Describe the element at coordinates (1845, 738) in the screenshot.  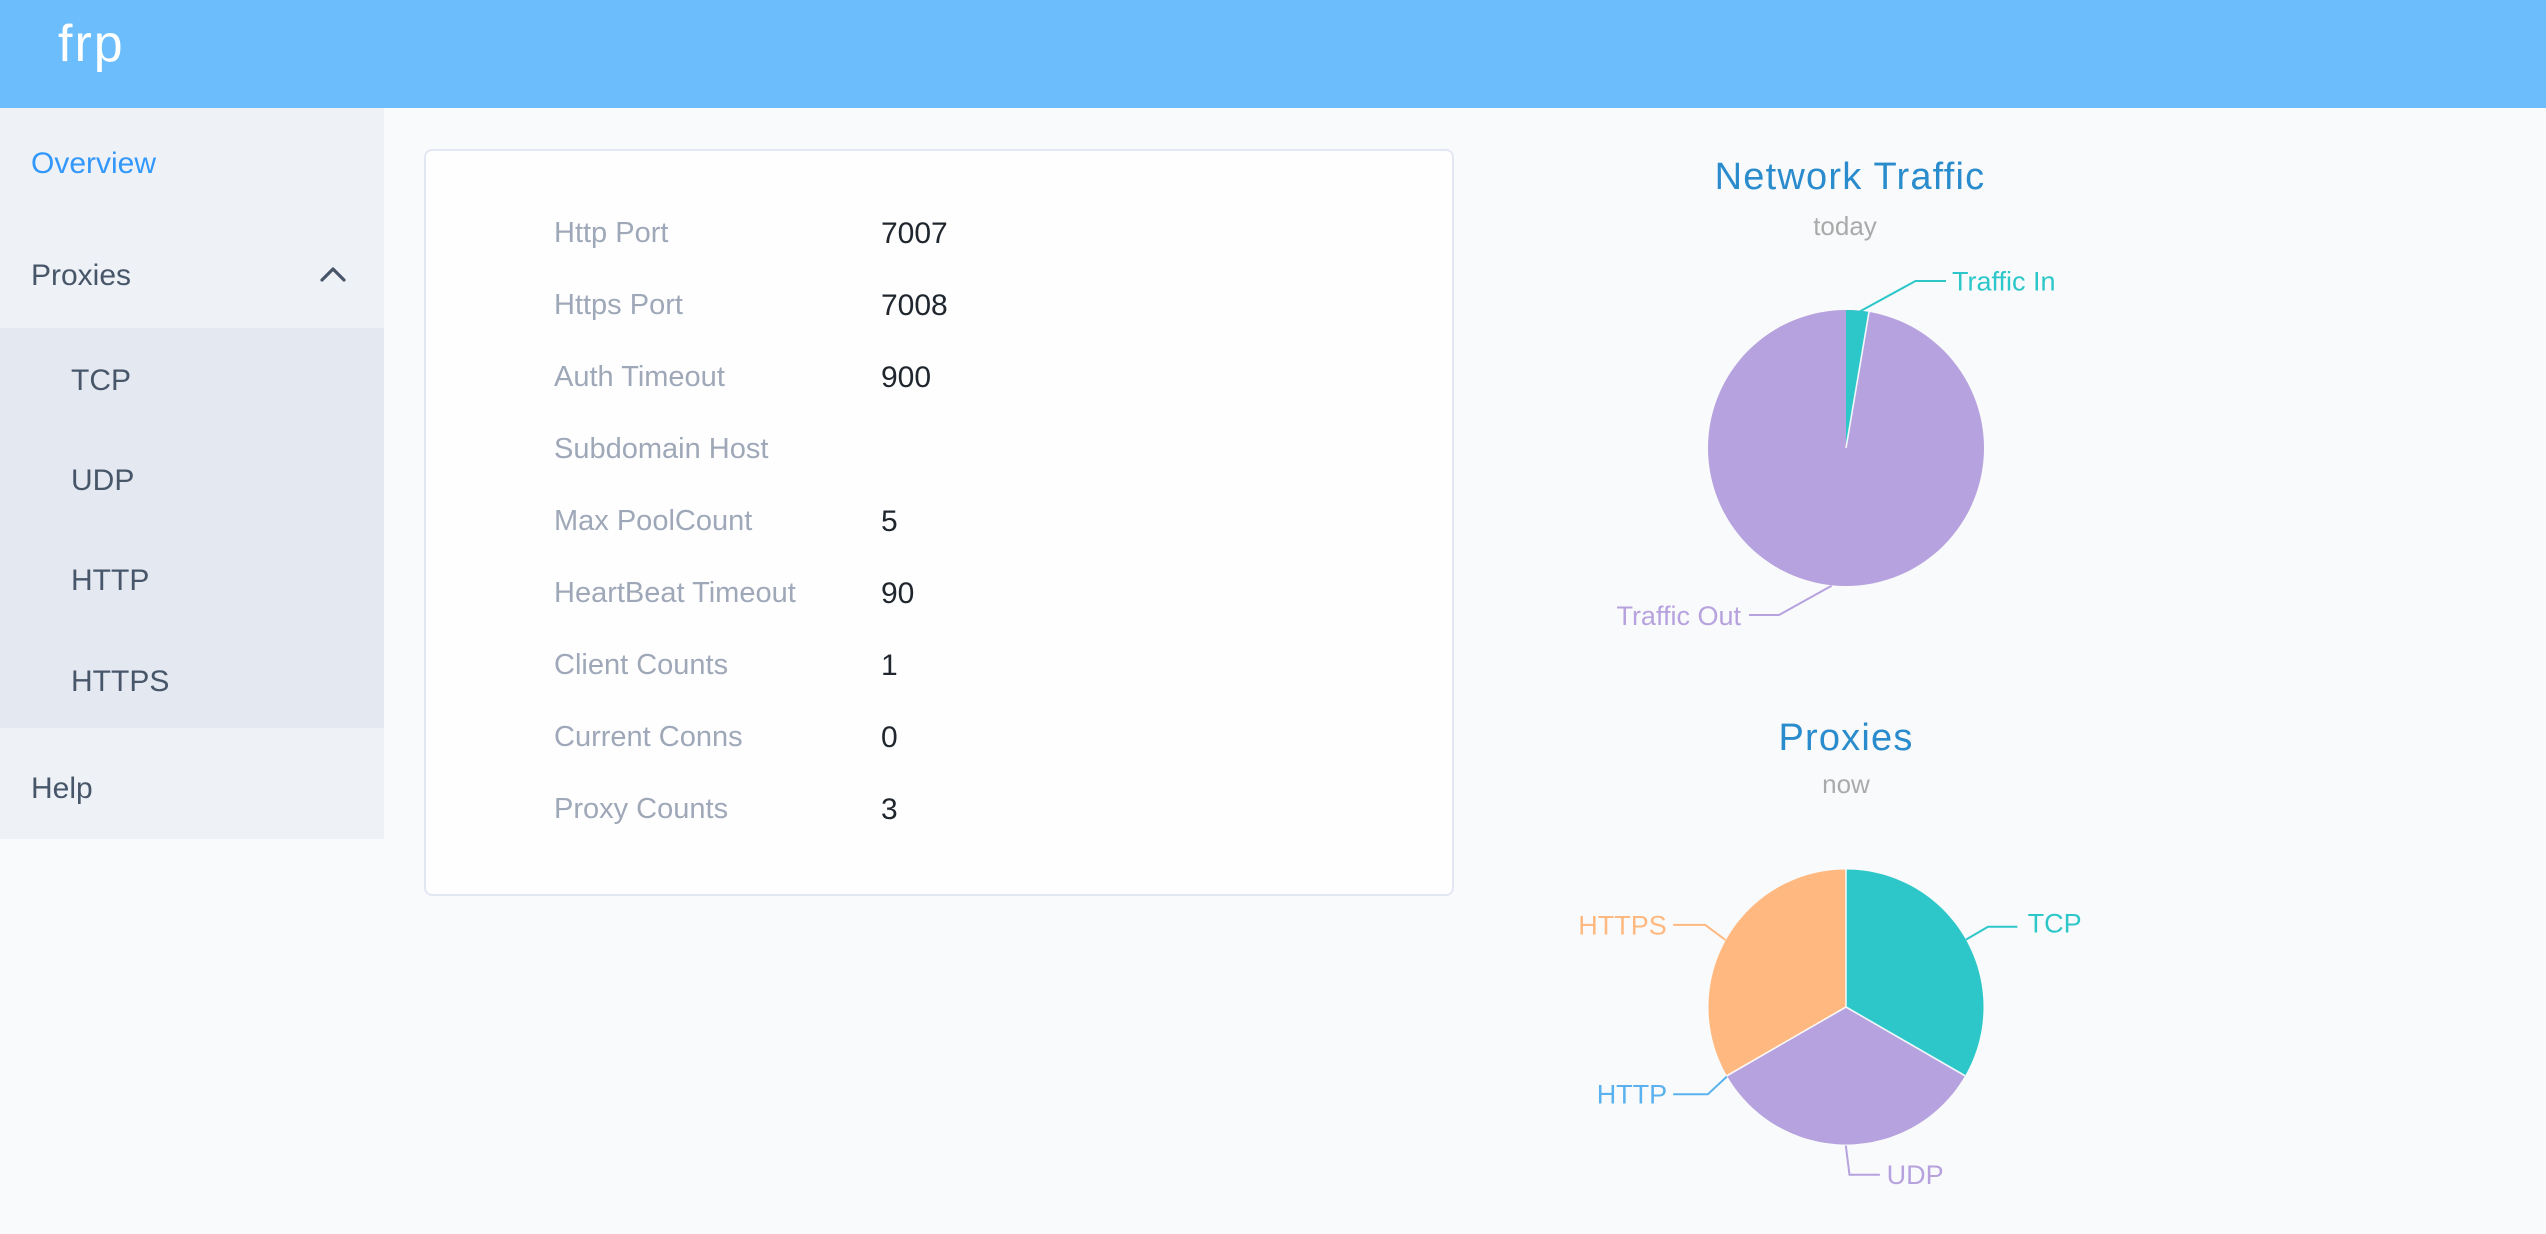
I see `svg-text: Proxies` at that location.